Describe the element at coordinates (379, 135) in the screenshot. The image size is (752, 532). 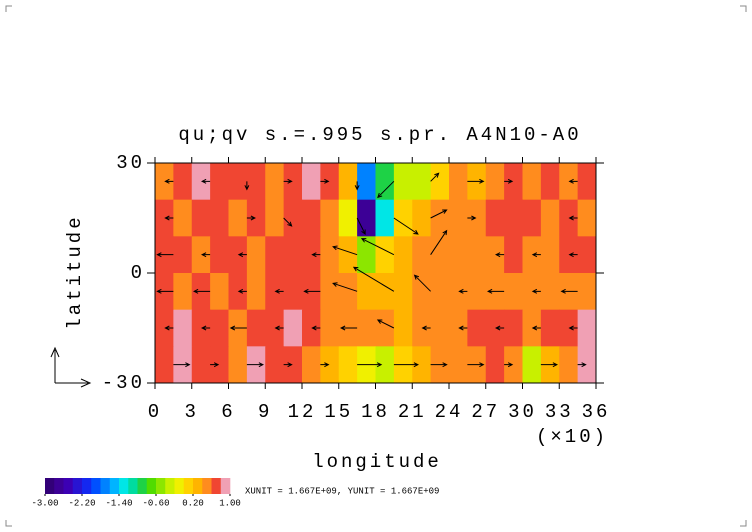
I see `chart-title: qu;qv s.=.995 s.pr. A4N10-A0` at that location.